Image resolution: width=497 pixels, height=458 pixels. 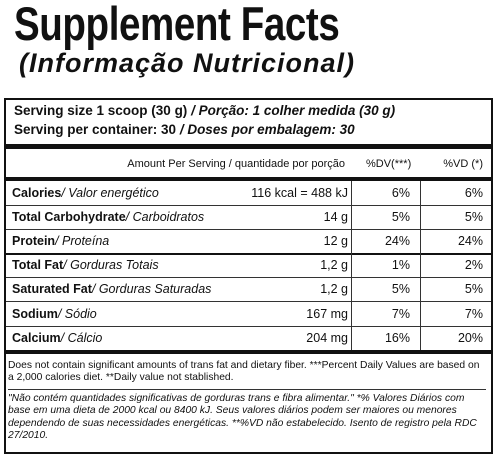 What do you see at coordinates (34, 241) in the screenshot?
I see `nutrient-name: Protein` at bounding box center [34, 241].